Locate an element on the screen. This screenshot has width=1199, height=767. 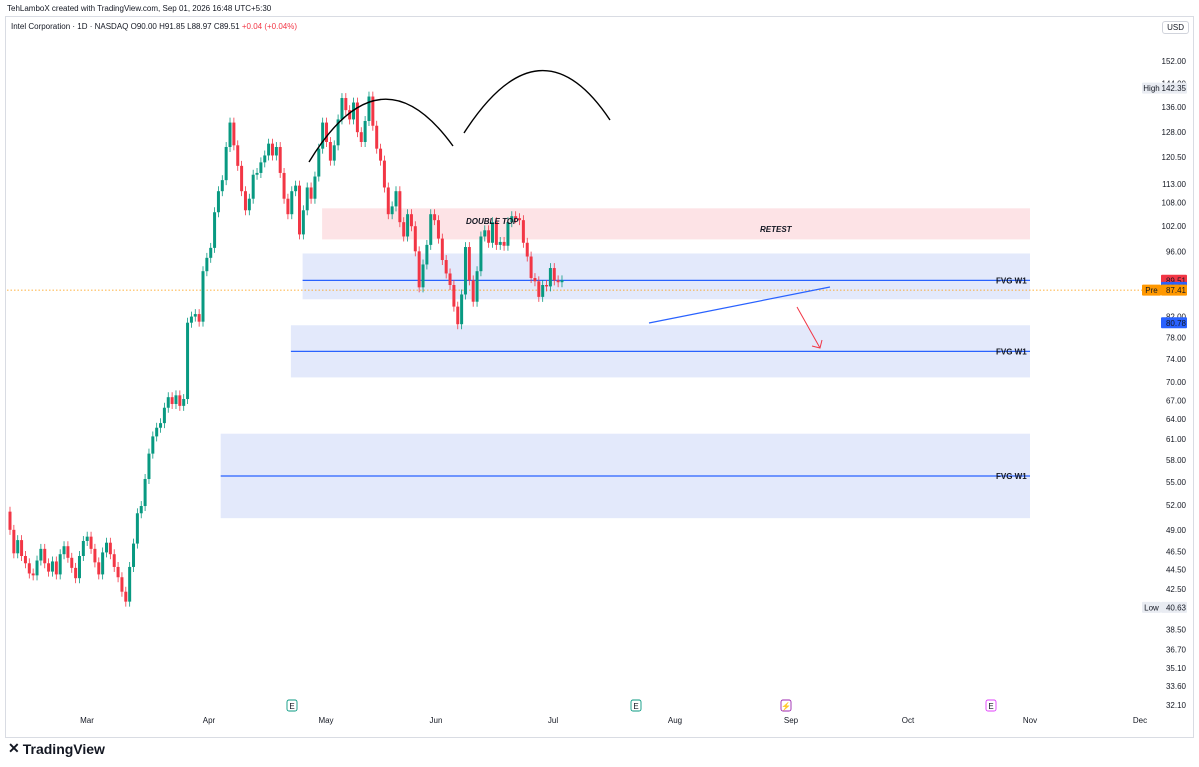
double-top-label: DOUBLE TOP is located at coordinates (492, 221).